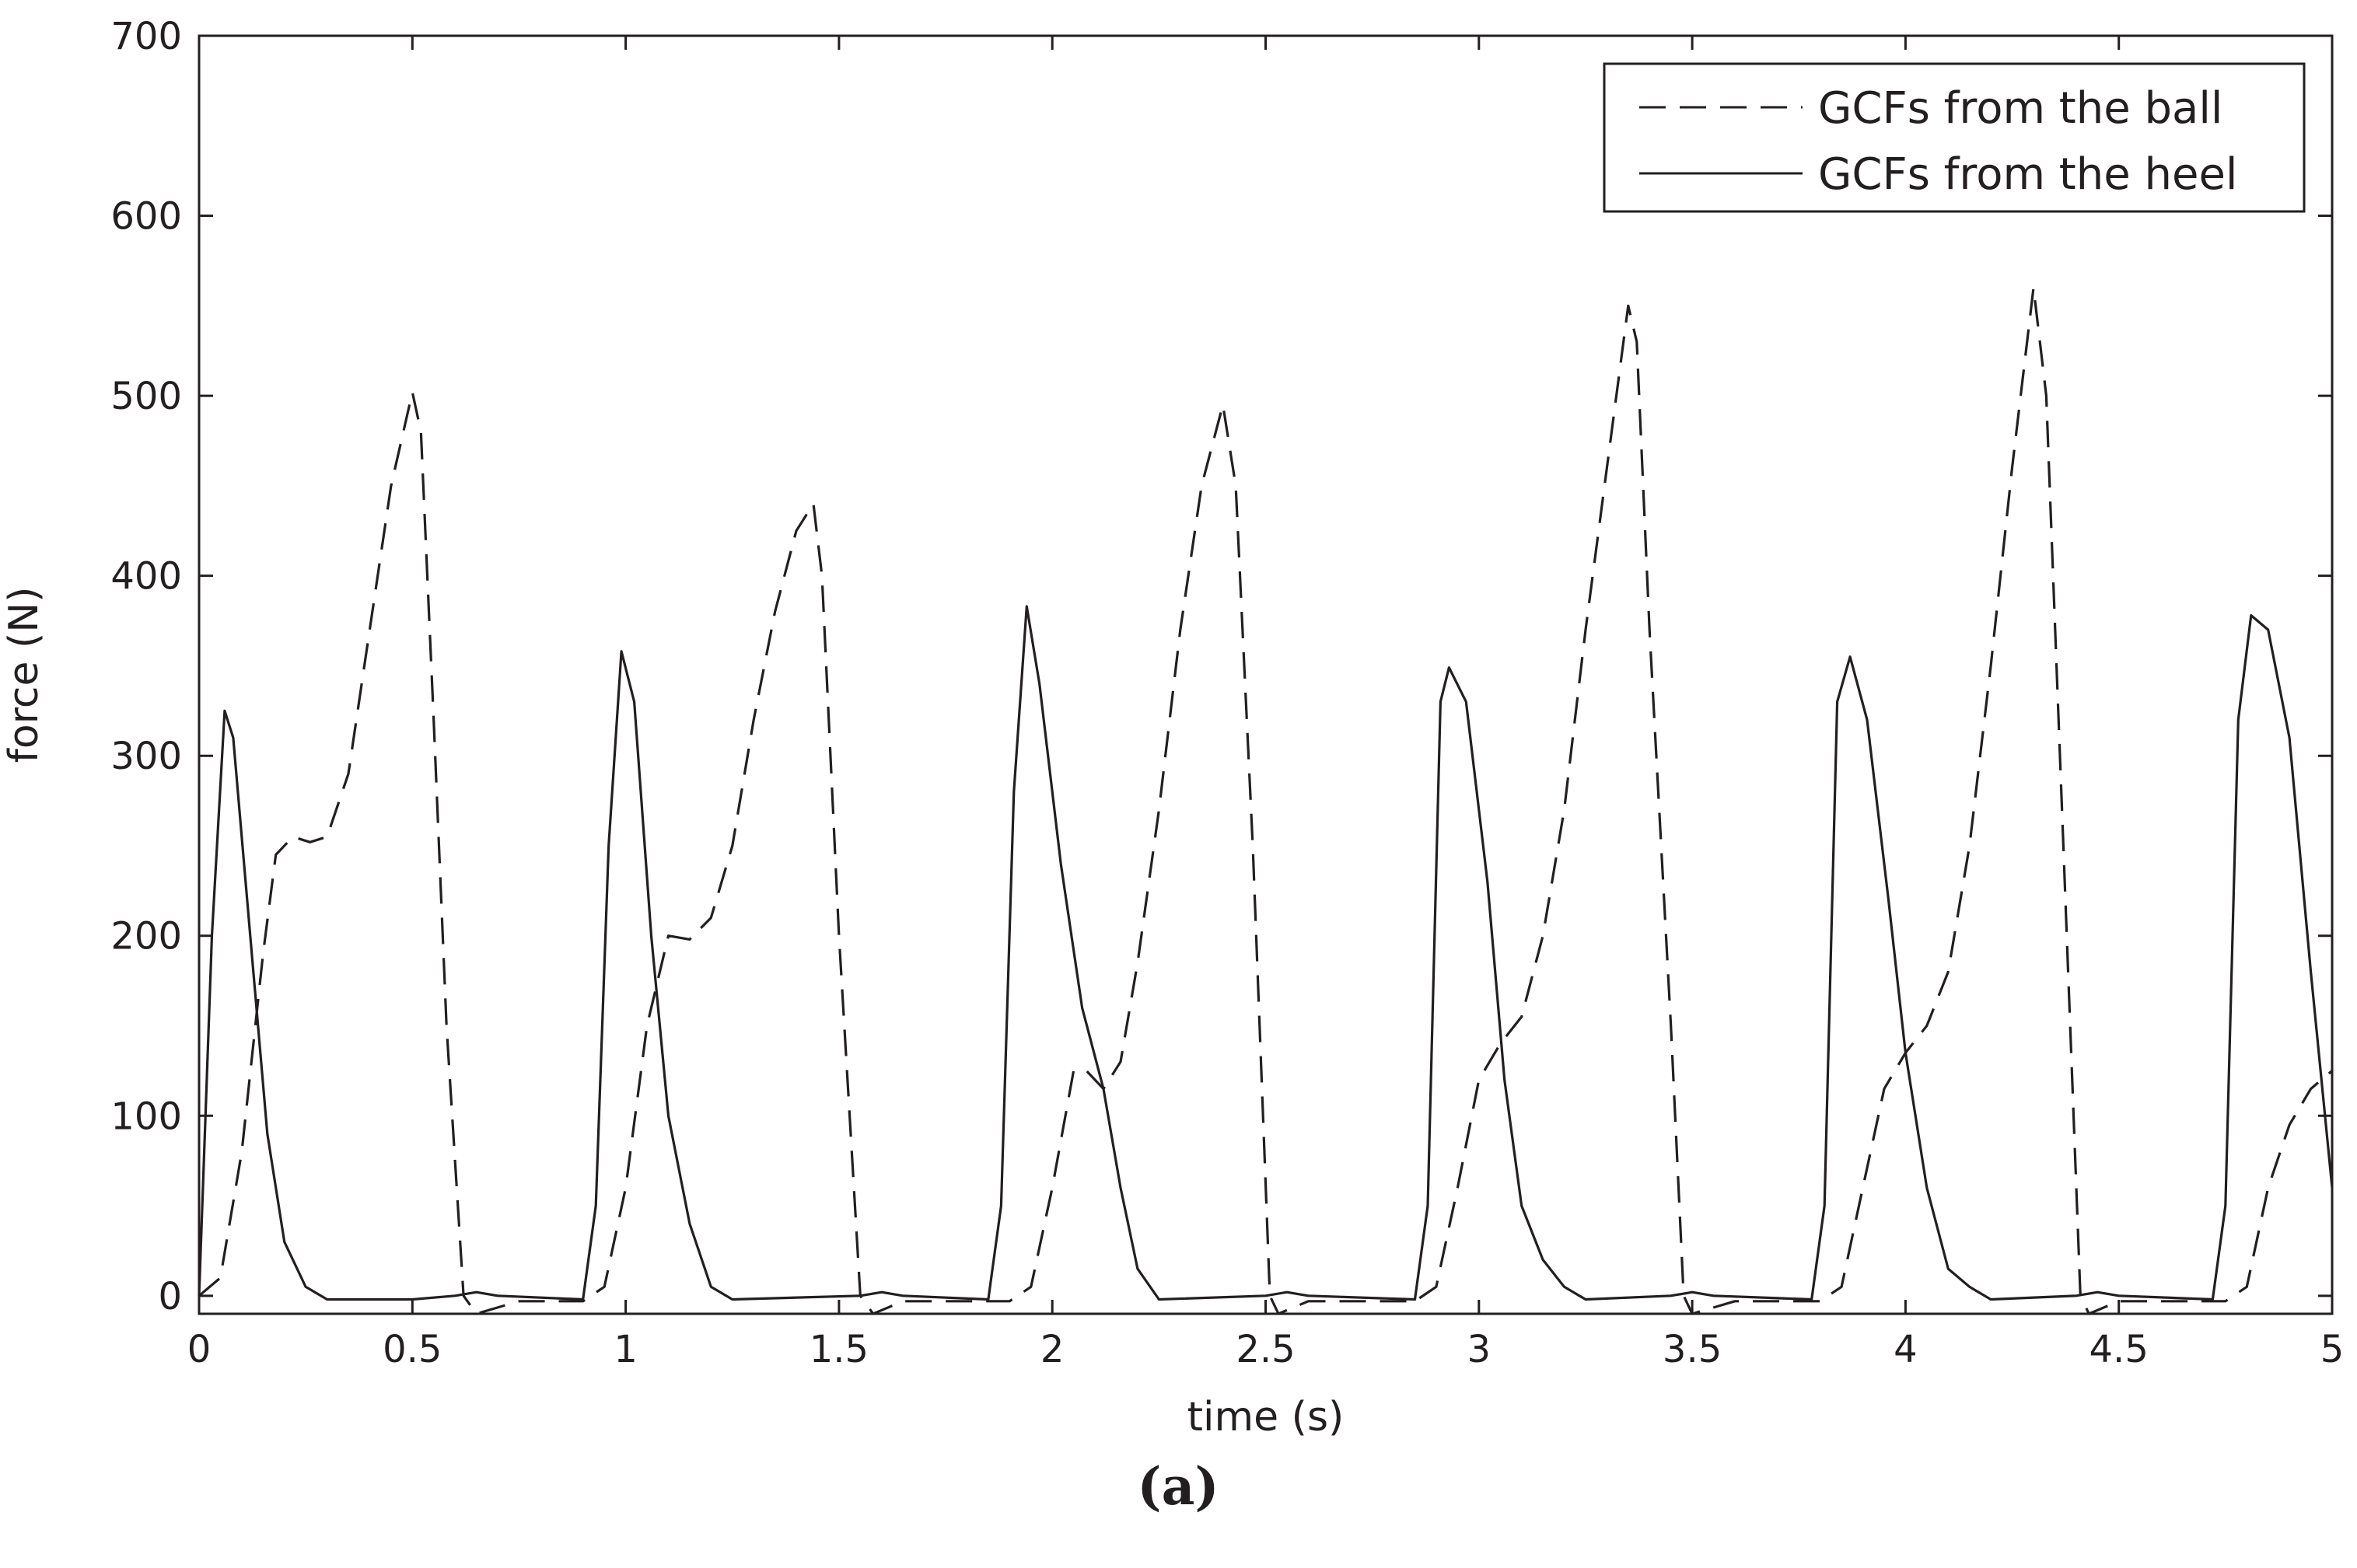 The image size is (2357, 1568). What do you see at coordinates (146, 1116) in the screenshot?
I see `y-tick-label: 100` at bounding box center [146, 1116].